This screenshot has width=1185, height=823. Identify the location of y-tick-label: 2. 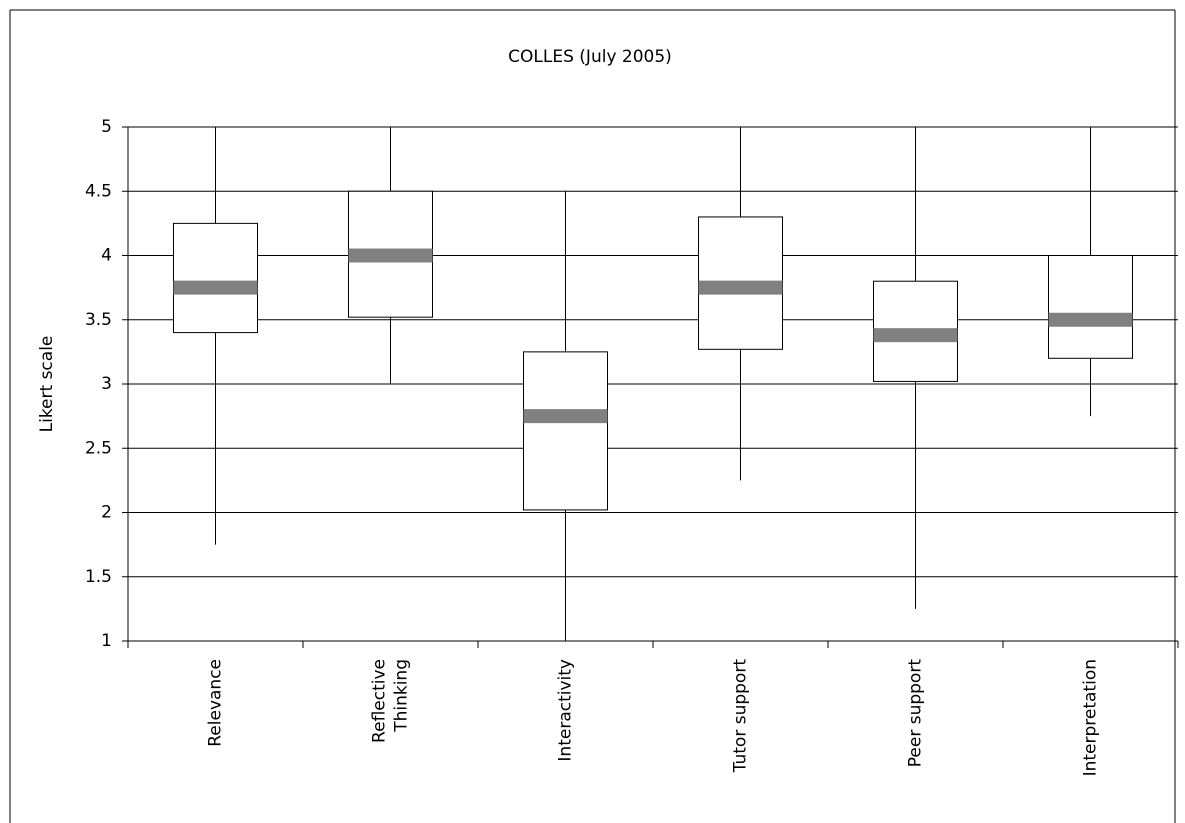
(106, 513).